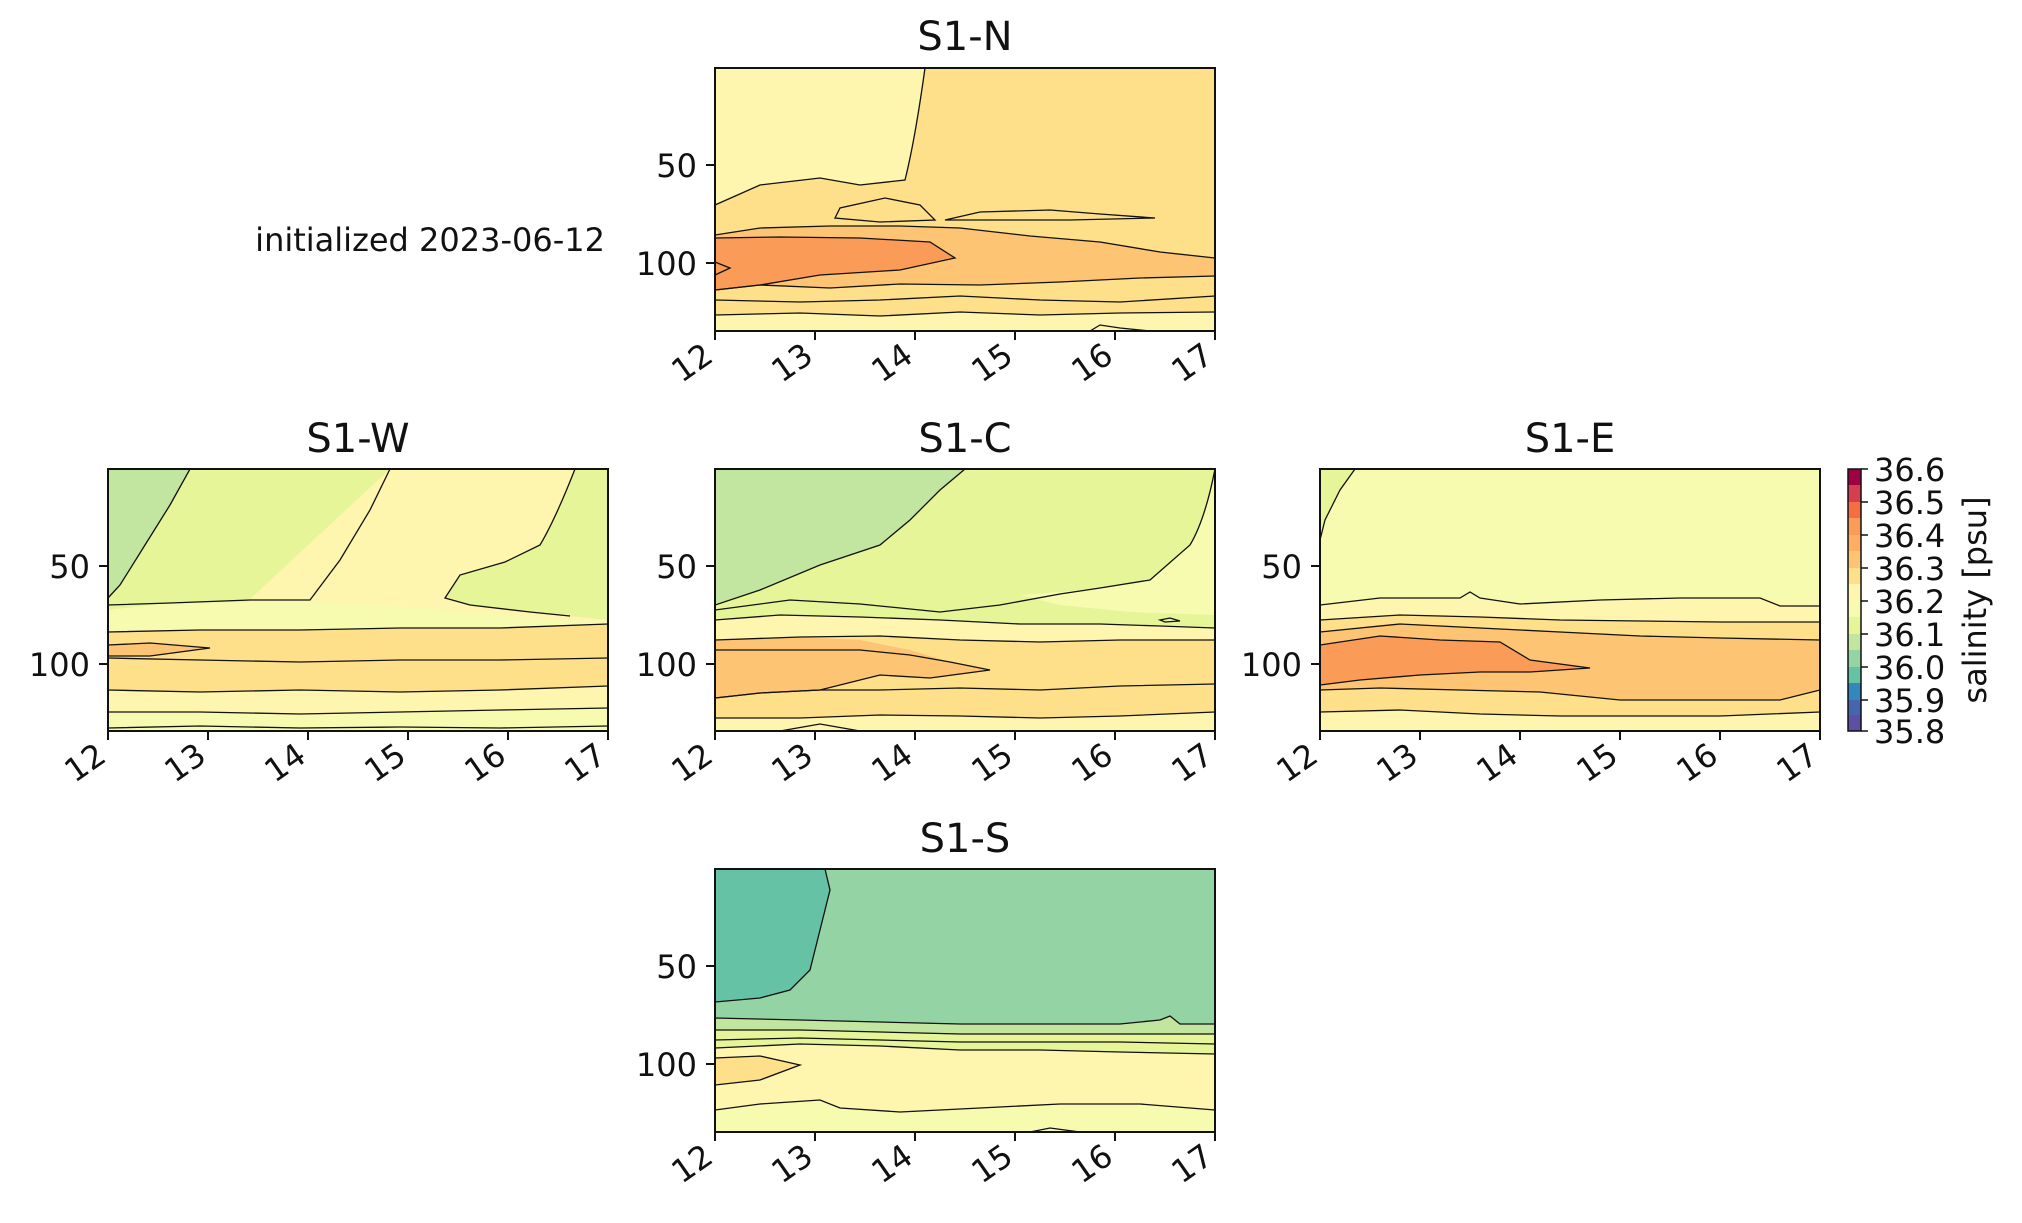 The height and width of the screenshot is (1223, 2022). I want to click on colorbar-ticks, so click(1864, 600).